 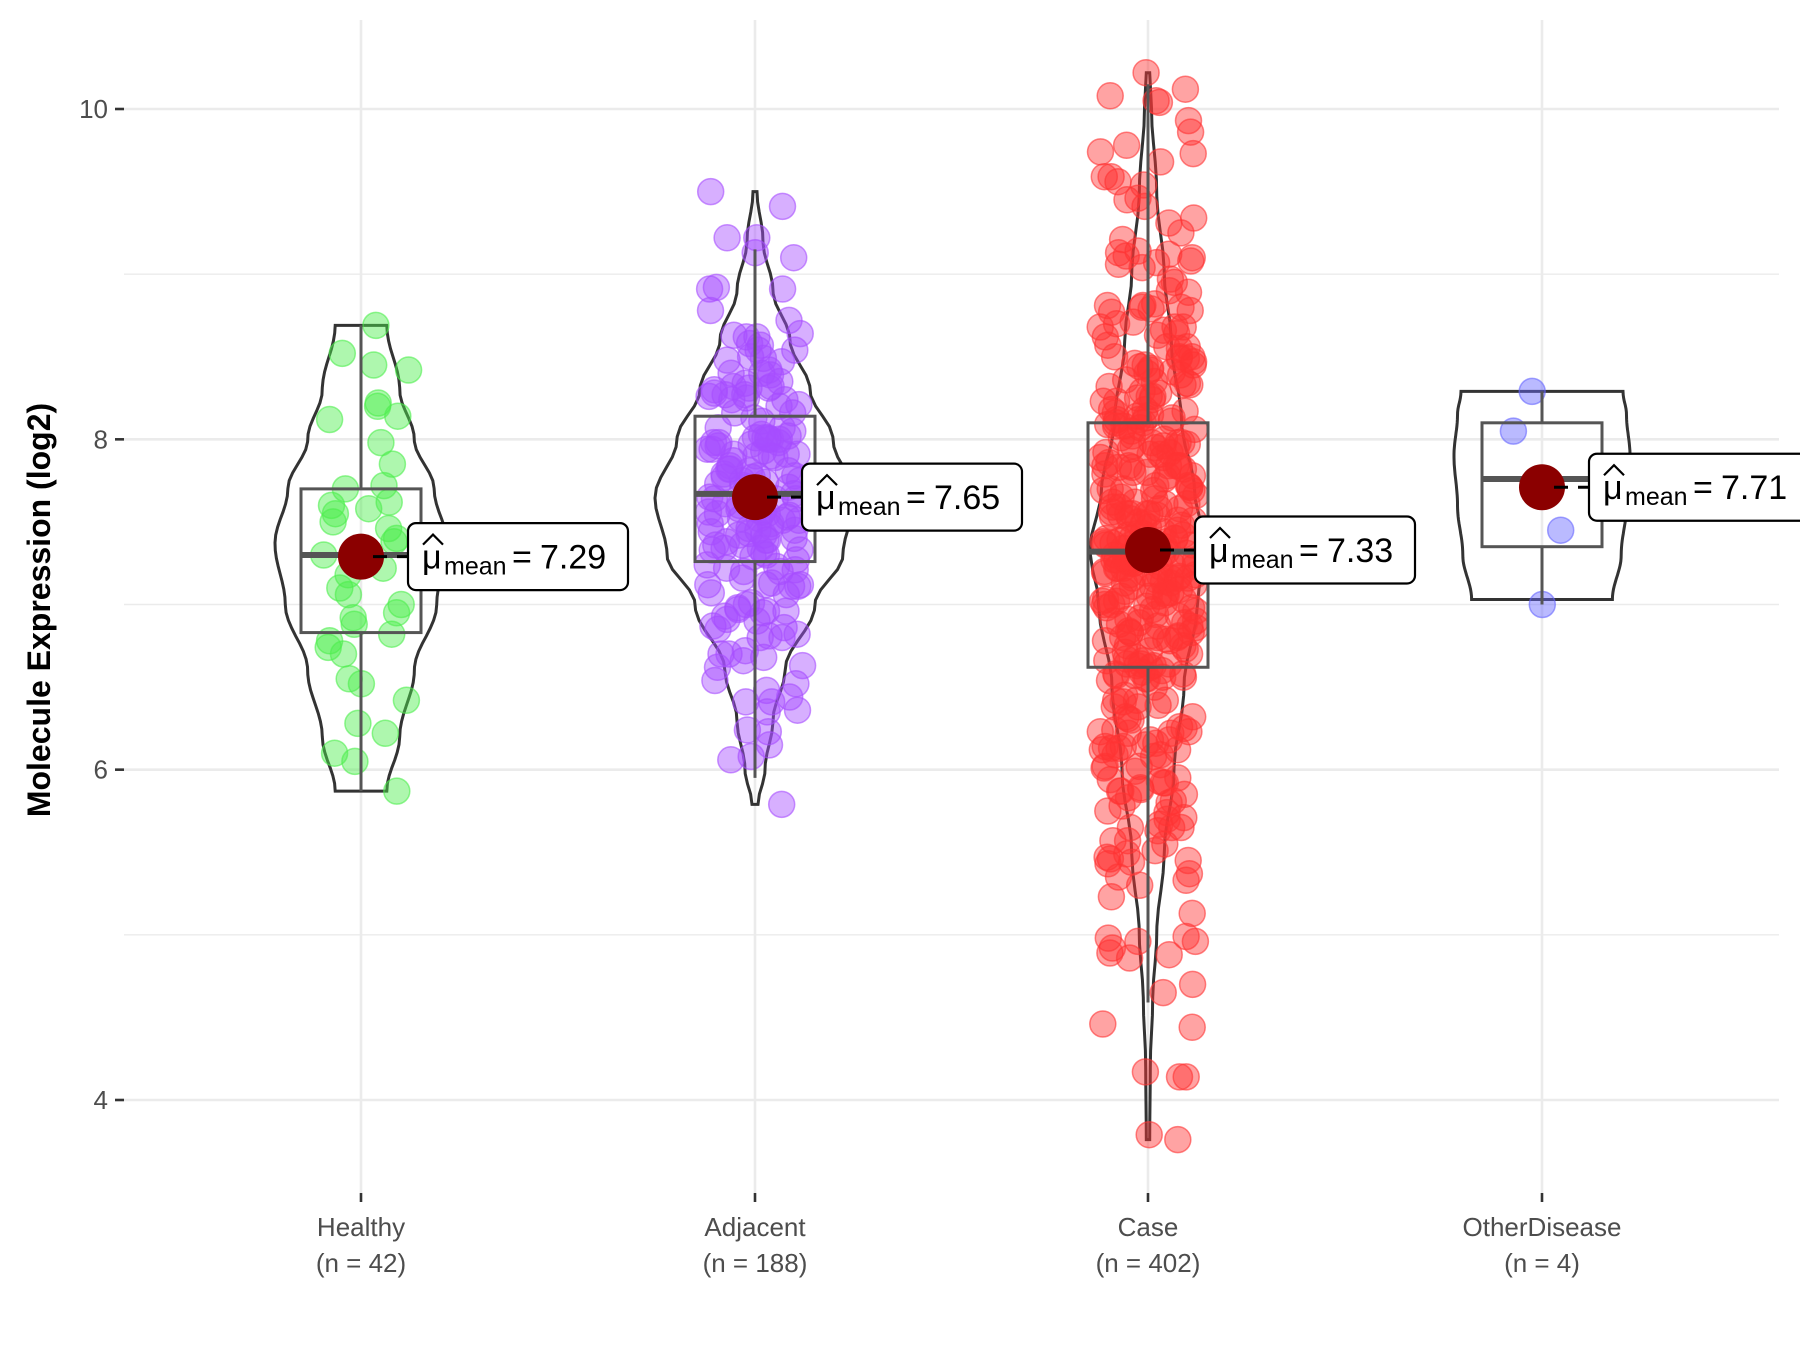 What do you see at coordinates (361, 558) in the screenshot?
I see `violin-healthy` at bounding box center [361, 558].